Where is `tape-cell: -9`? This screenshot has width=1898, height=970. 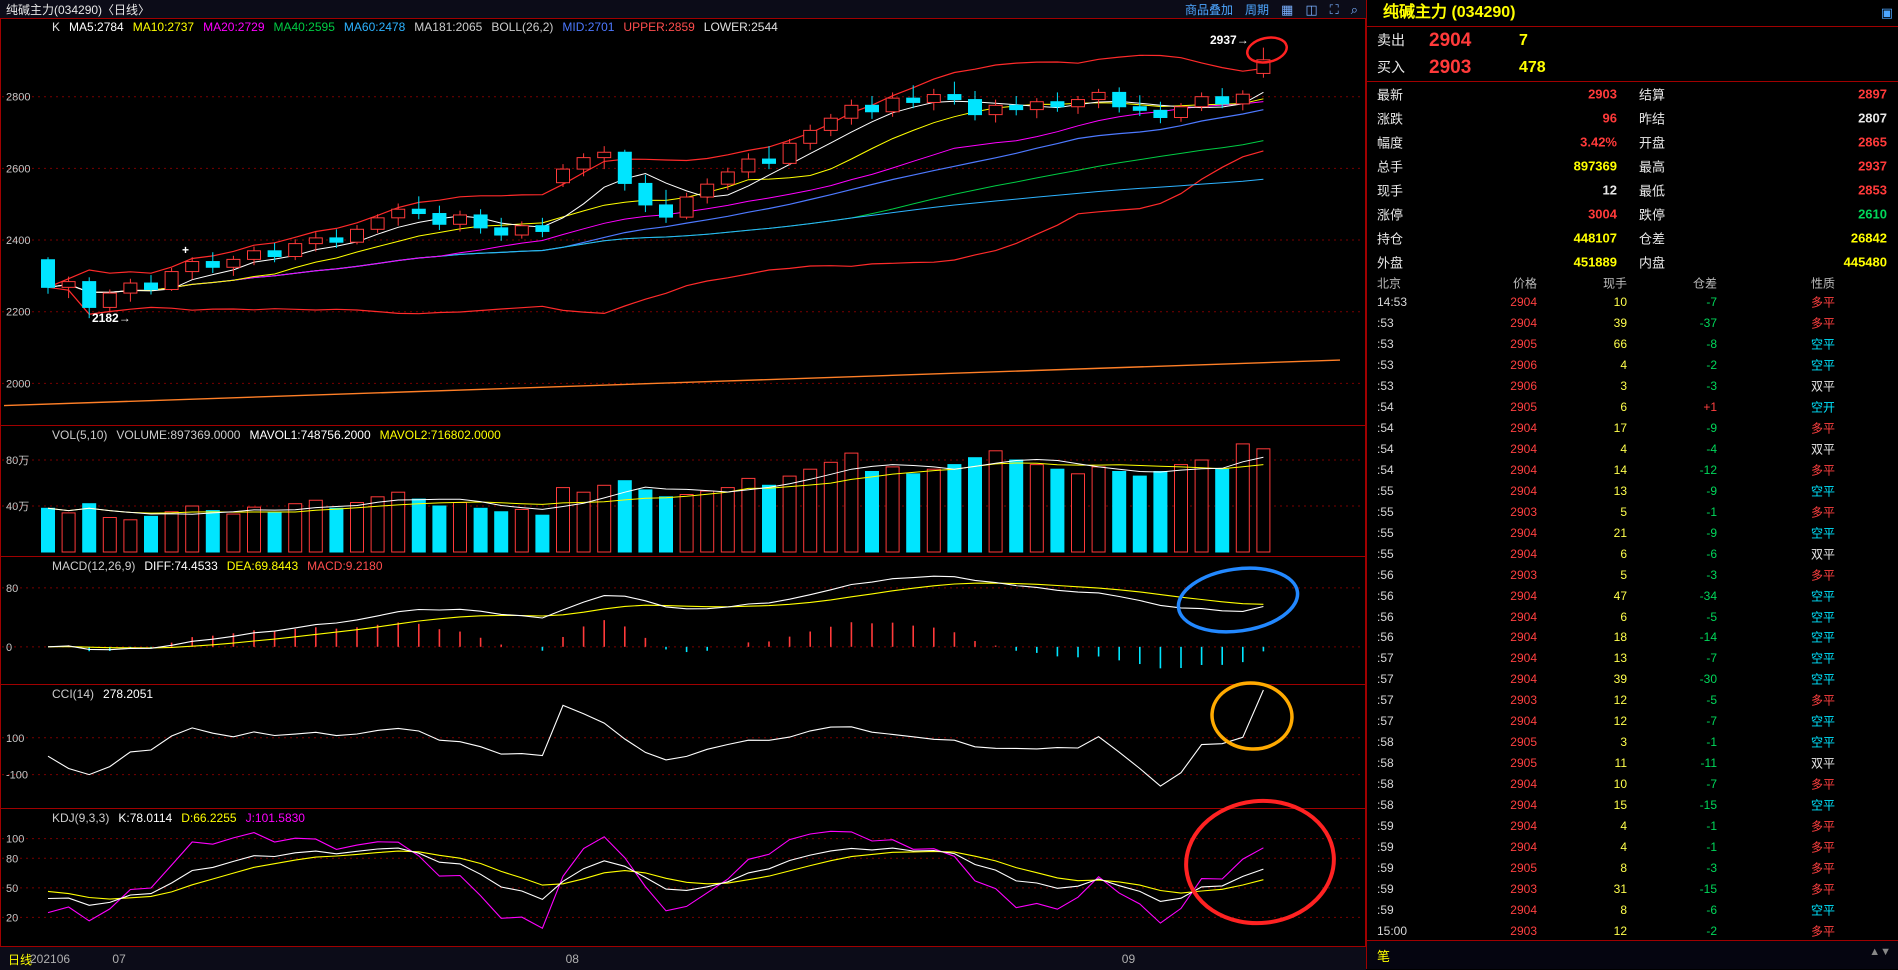
tape-cell: -9 is located at coordinates (1711, 490).